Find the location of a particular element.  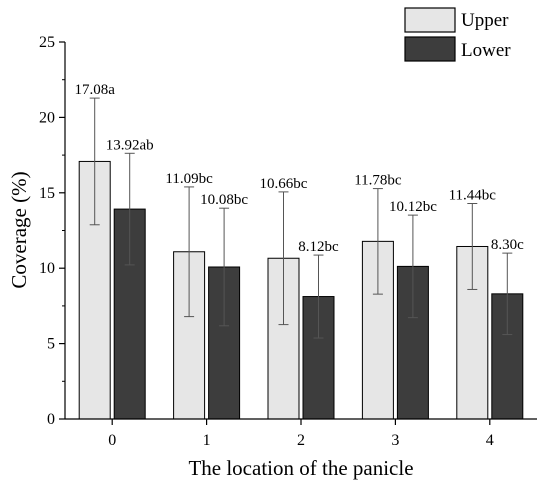

data-label: 11.44bc is located at coordinates (473, 196).